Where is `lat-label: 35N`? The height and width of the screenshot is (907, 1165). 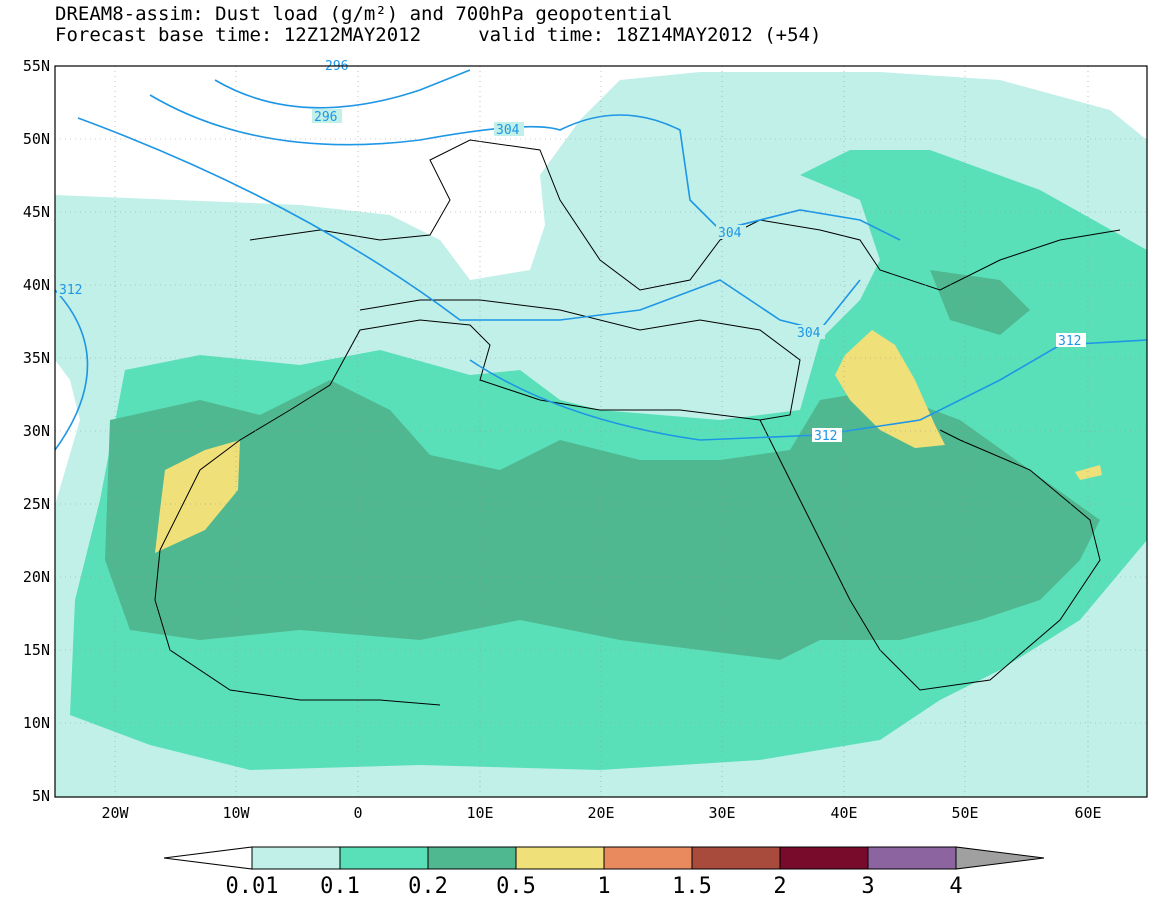 lat-label: 35N is located at coordinates (36, 358).